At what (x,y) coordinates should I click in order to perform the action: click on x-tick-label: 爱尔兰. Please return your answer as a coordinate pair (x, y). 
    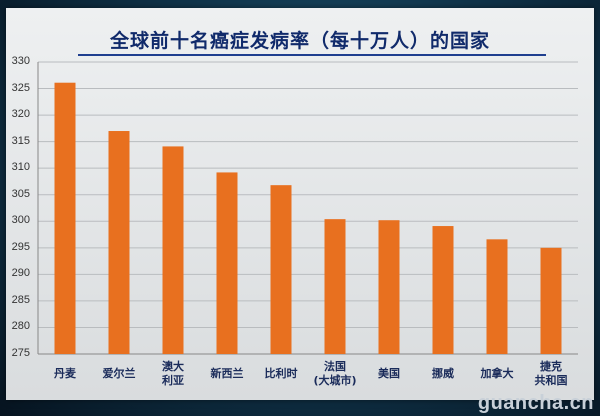
    Looking at the image, I should click on (119, 373).